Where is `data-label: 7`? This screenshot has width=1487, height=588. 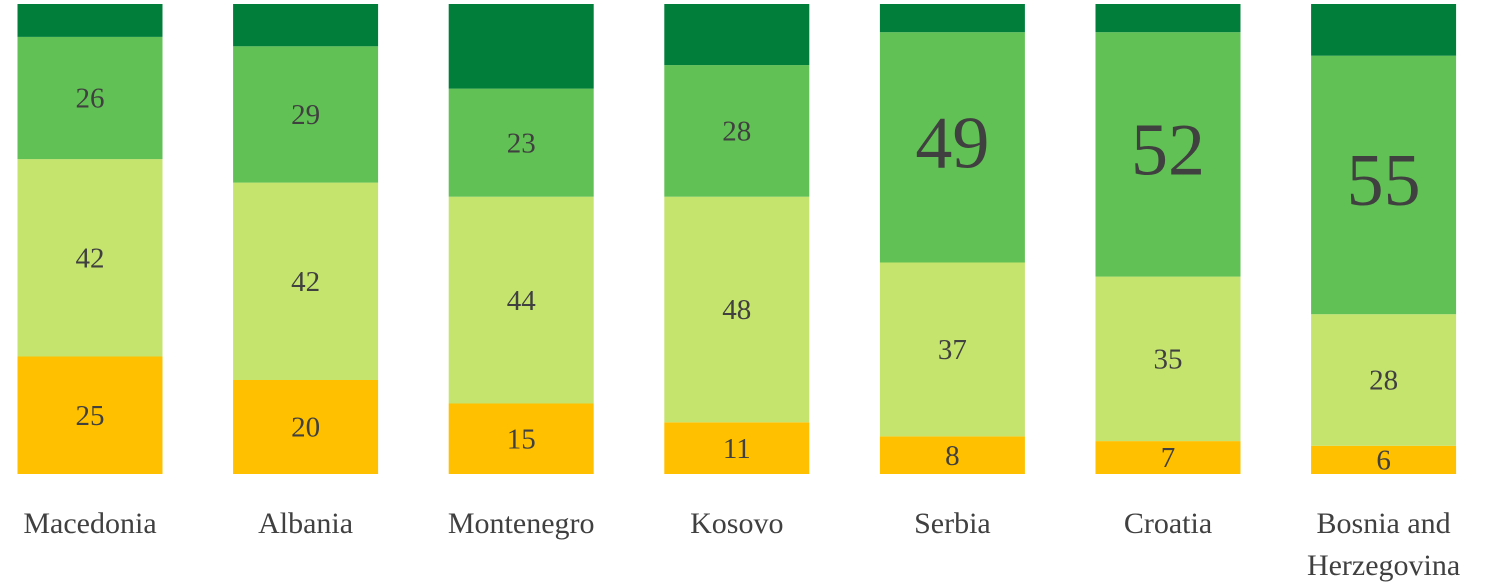
data-label: 7 is located at coordinates (1168, 458).